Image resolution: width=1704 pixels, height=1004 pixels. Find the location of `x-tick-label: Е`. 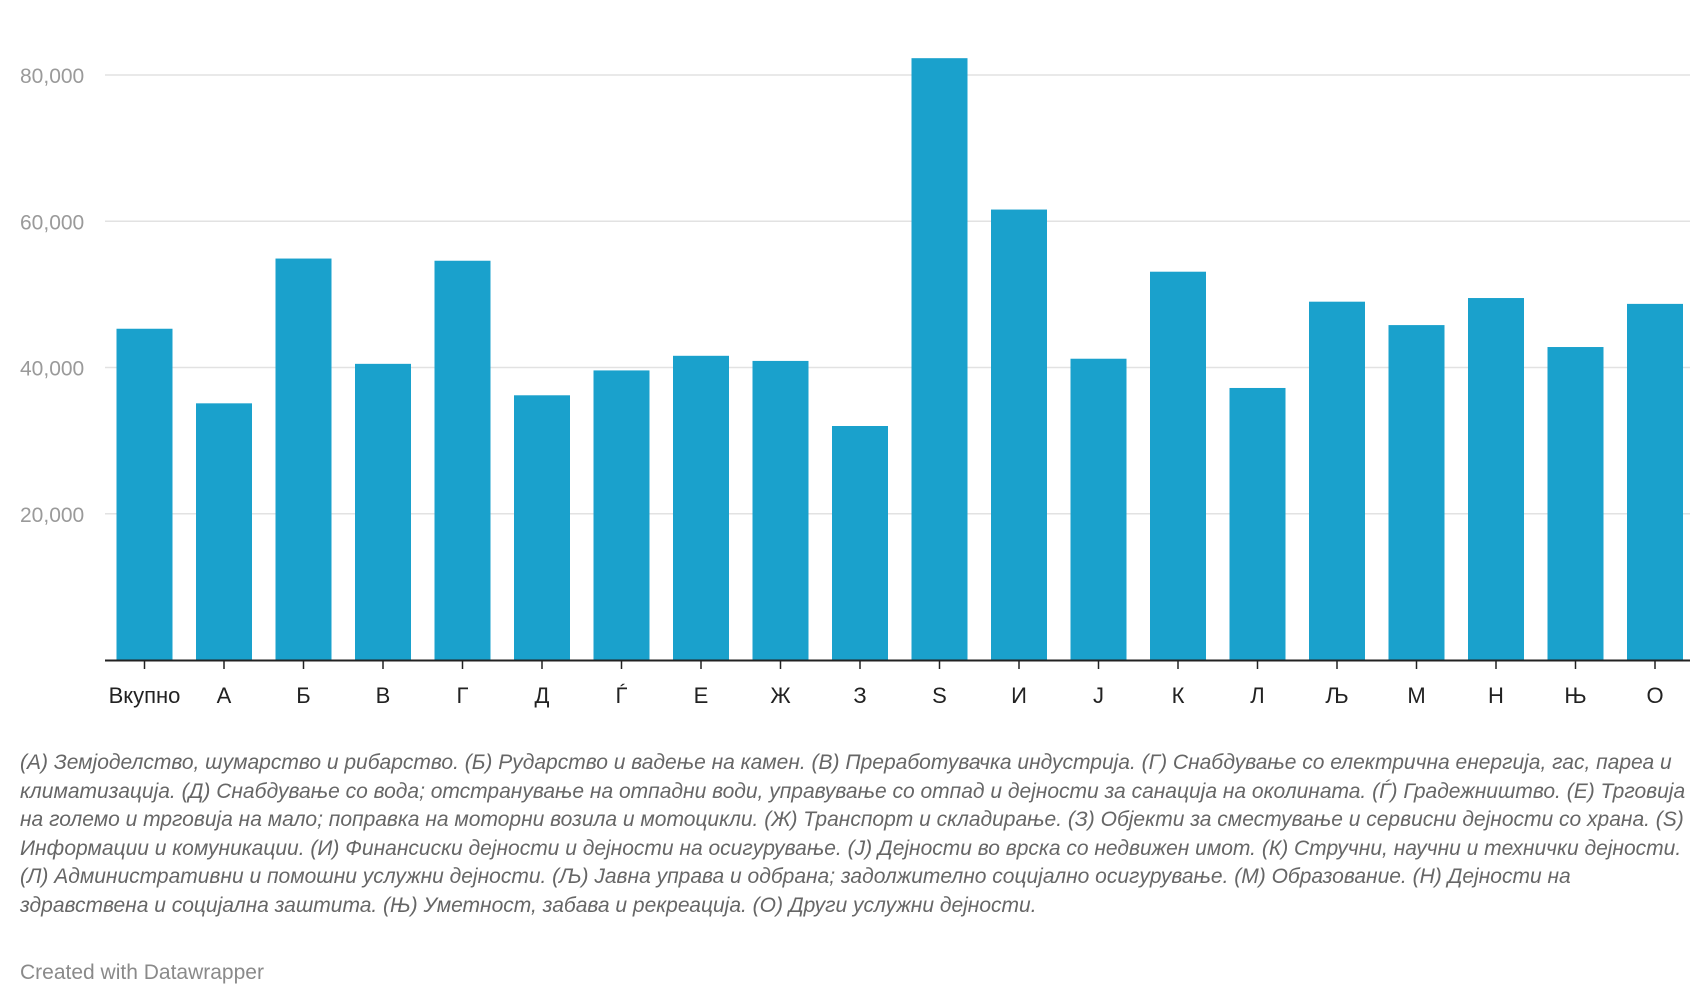

x-tick-label: Е is located at coordinates (701, 695).